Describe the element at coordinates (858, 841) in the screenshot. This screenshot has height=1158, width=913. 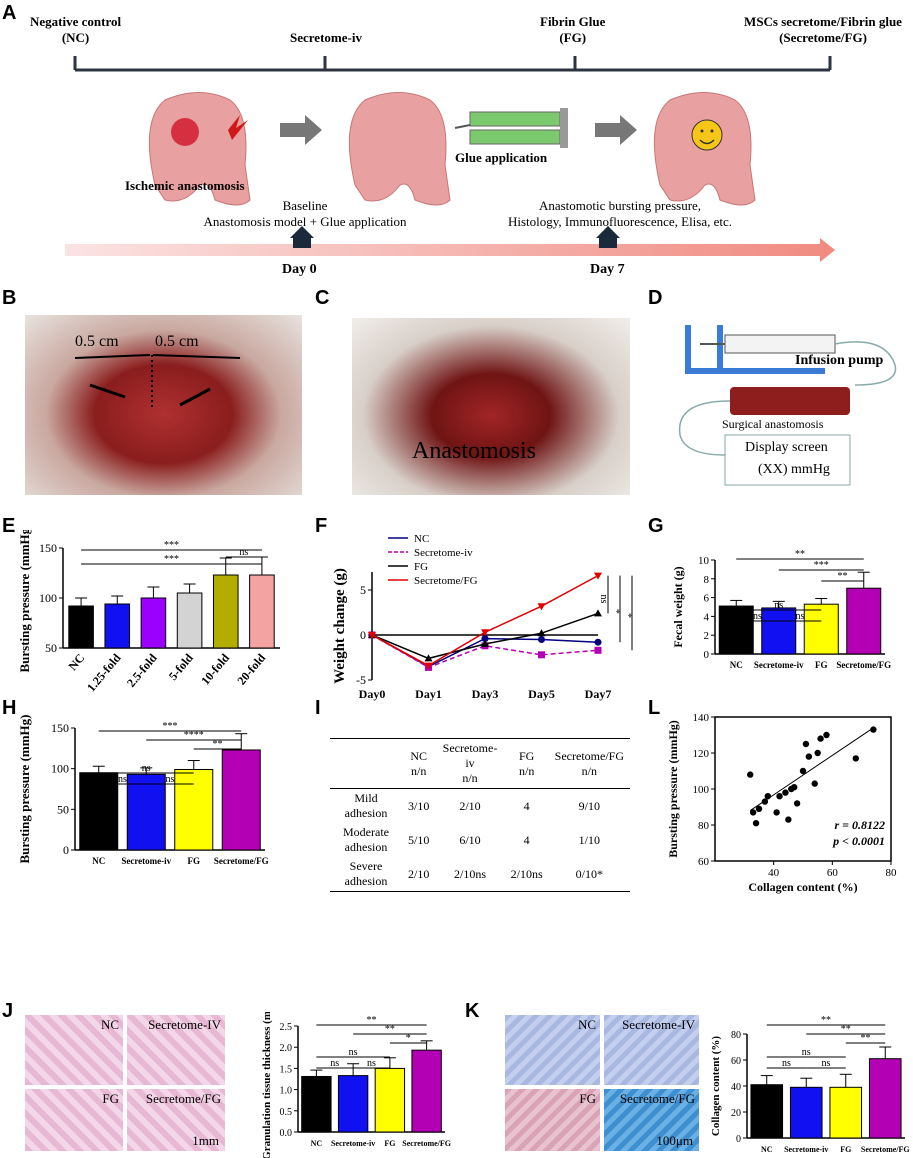
I see `correlation-p: p < 0.0001` at that location.